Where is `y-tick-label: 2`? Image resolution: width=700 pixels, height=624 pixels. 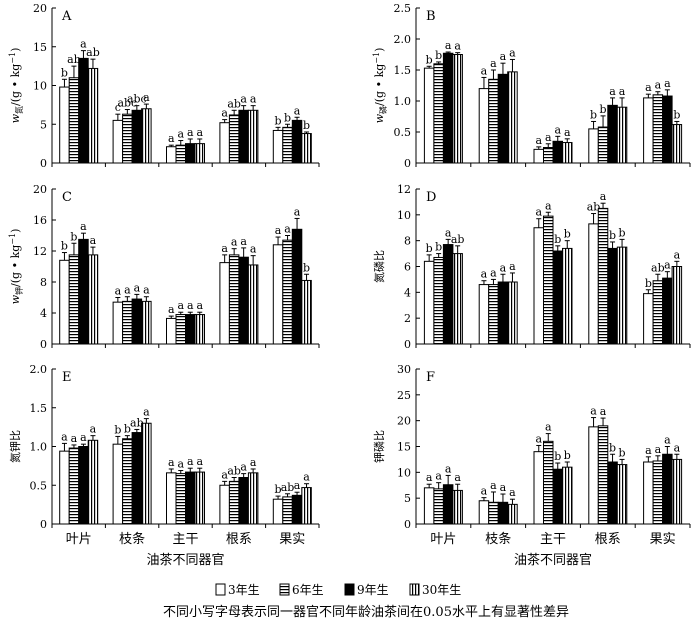 y-tick-label: 2 is located at coordinates (407, 318).